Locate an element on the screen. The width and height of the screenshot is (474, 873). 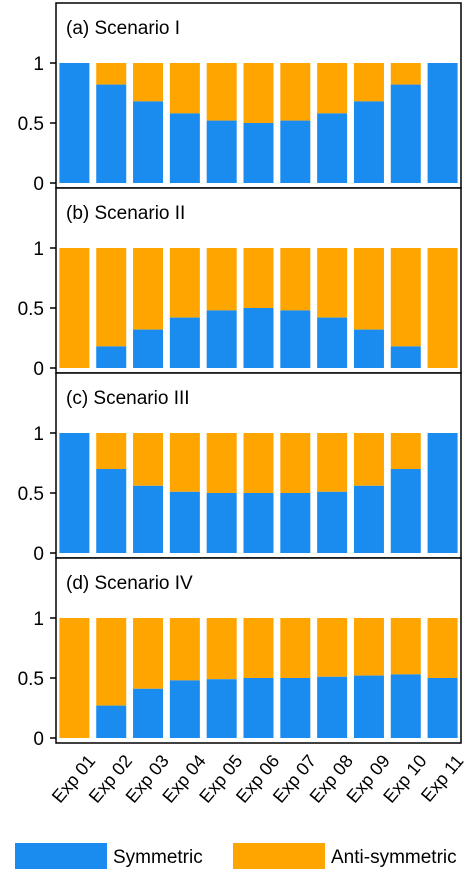
legend-swatch-symmetric is located at coordinates (61, 856).